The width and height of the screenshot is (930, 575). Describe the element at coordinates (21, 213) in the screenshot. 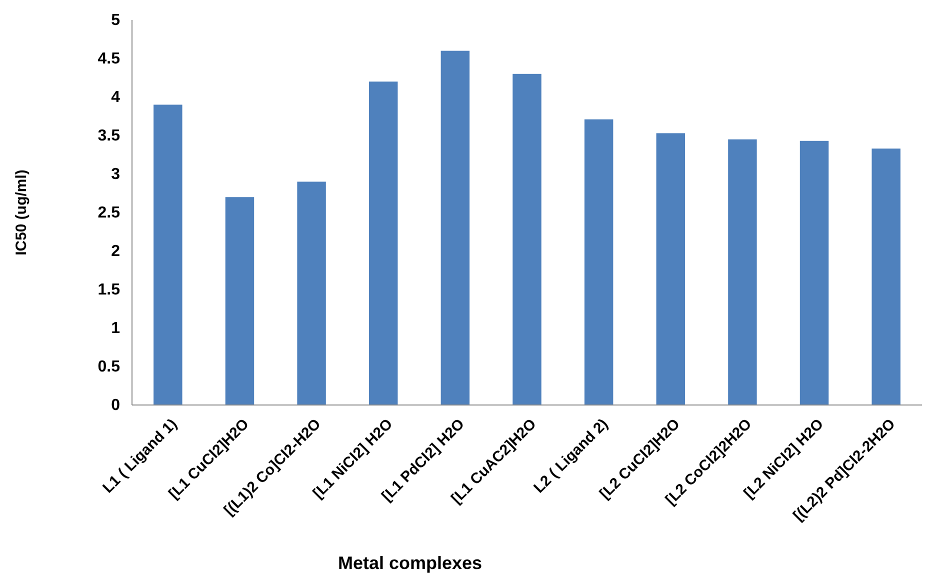

I see `y-axis-title: IC50 (ug/ml)` at that location.